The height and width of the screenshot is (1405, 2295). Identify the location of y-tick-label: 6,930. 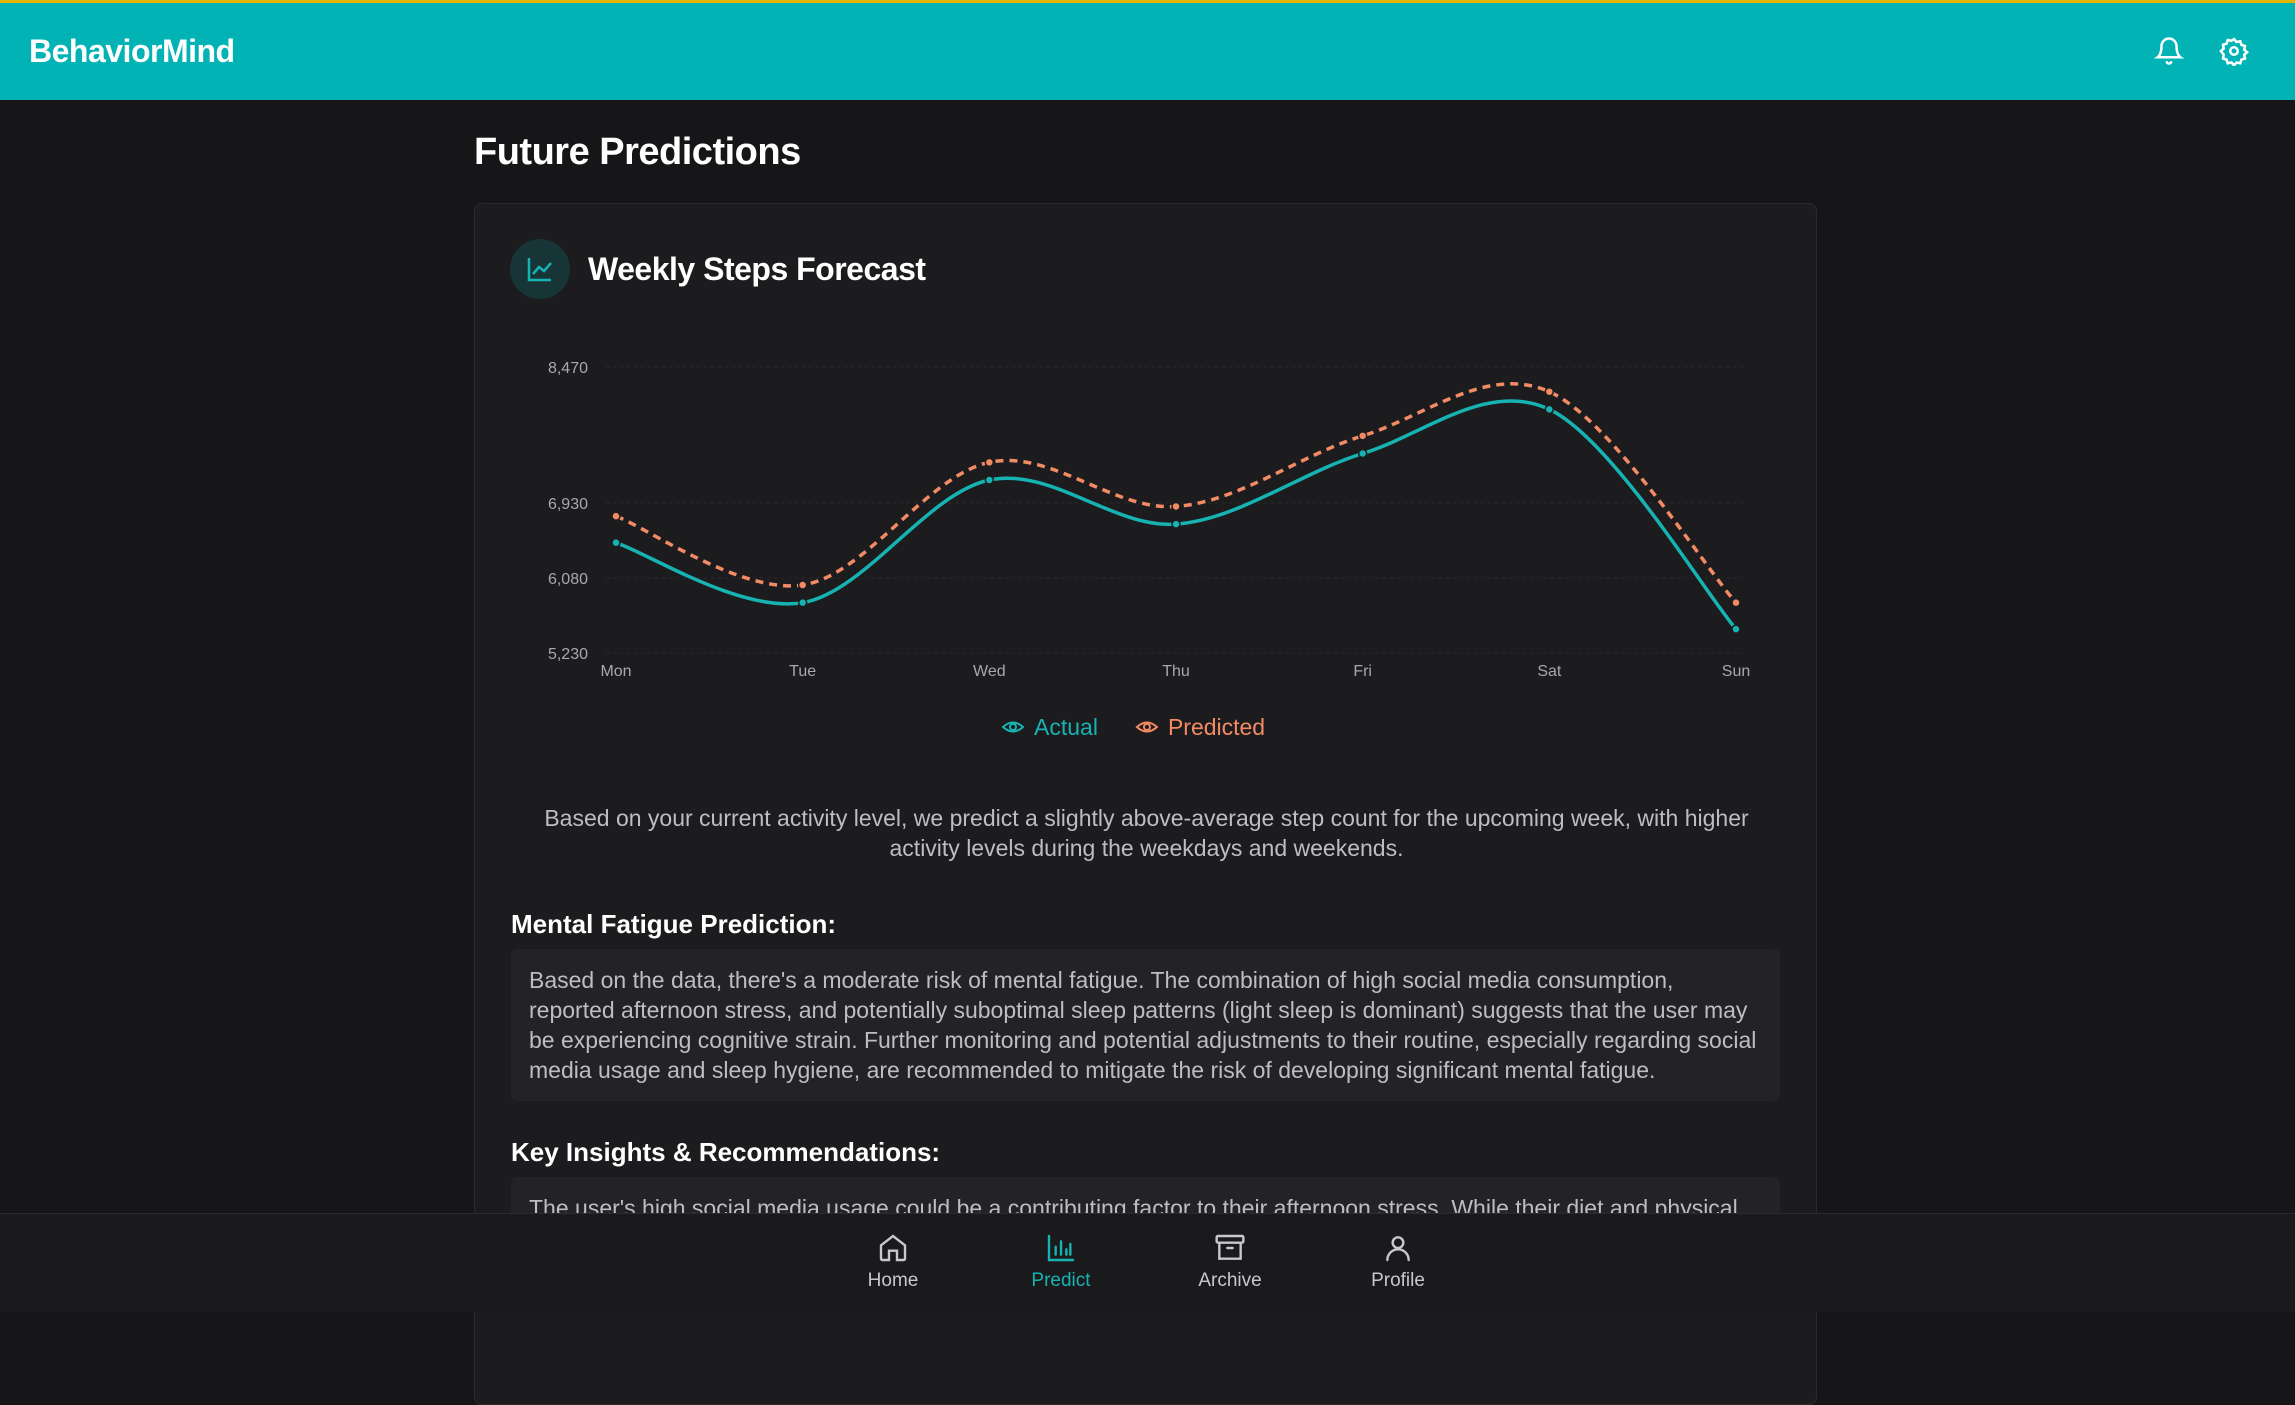
(568, 504).